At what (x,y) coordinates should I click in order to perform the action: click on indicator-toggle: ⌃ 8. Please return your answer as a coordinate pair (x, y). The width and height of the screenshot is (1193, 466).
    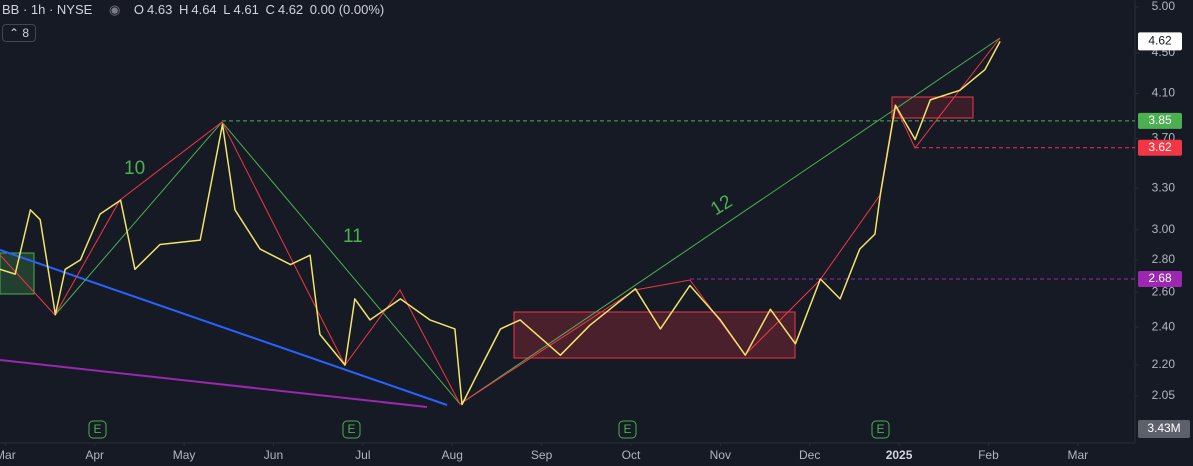
    Looking at the image, I should click on (19, 33).